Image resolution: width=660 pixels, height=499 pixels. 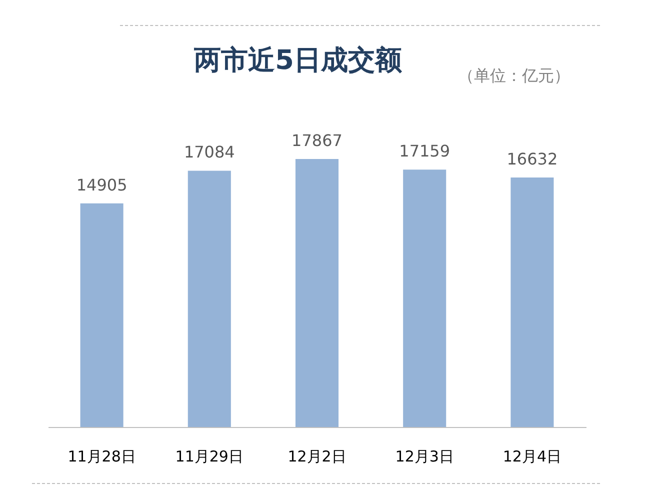 I want to click on x-tick-label: 11月28日, so click(x=102, y=457).